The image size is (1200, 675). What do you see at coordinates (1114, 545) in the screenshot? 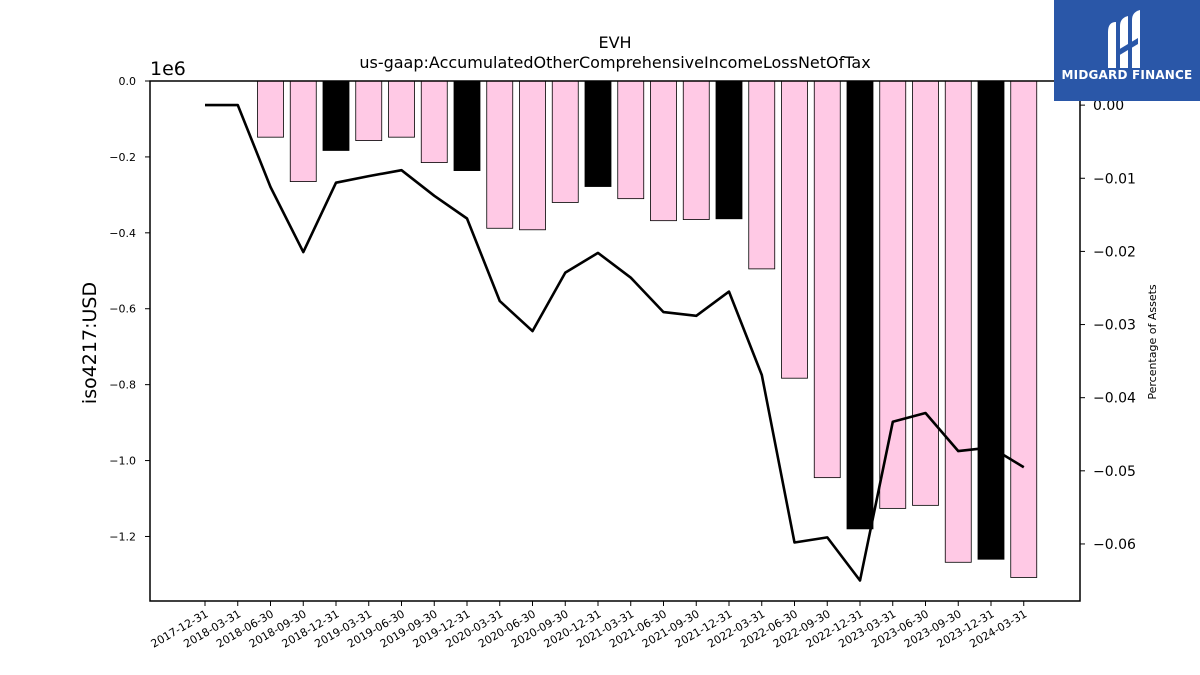
I see `y-right-tick-label: −0.06` at bounding box center [1114, 545].